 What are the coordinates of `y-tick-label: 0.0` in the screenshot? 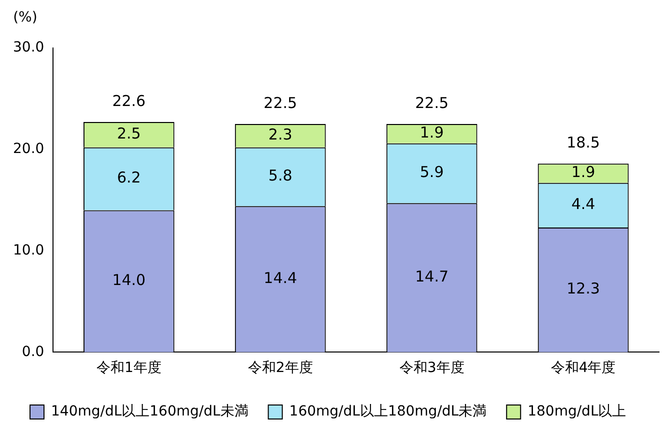 It's located at (33, 352).